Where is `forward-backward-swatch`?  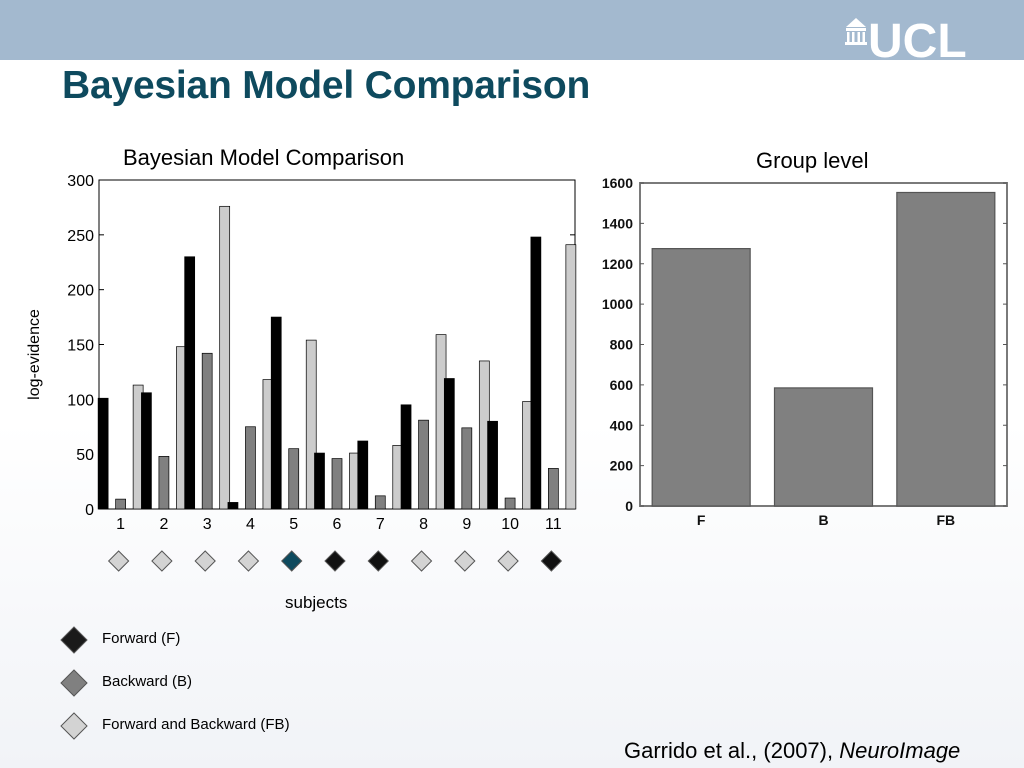 forward-backward-swatch is located at coordinates (74, 726).